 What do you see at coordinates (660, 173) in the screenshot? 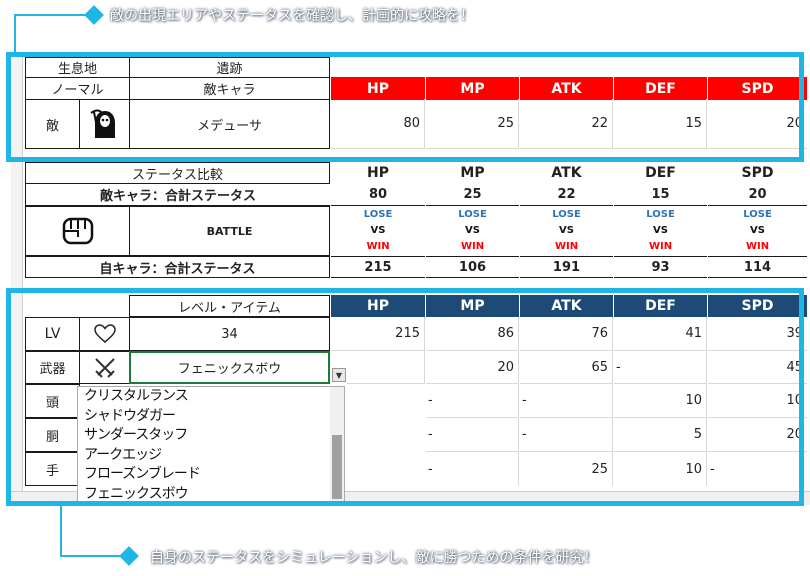
I see `compare-def-header: DEF` at bounding box center [660, 173].